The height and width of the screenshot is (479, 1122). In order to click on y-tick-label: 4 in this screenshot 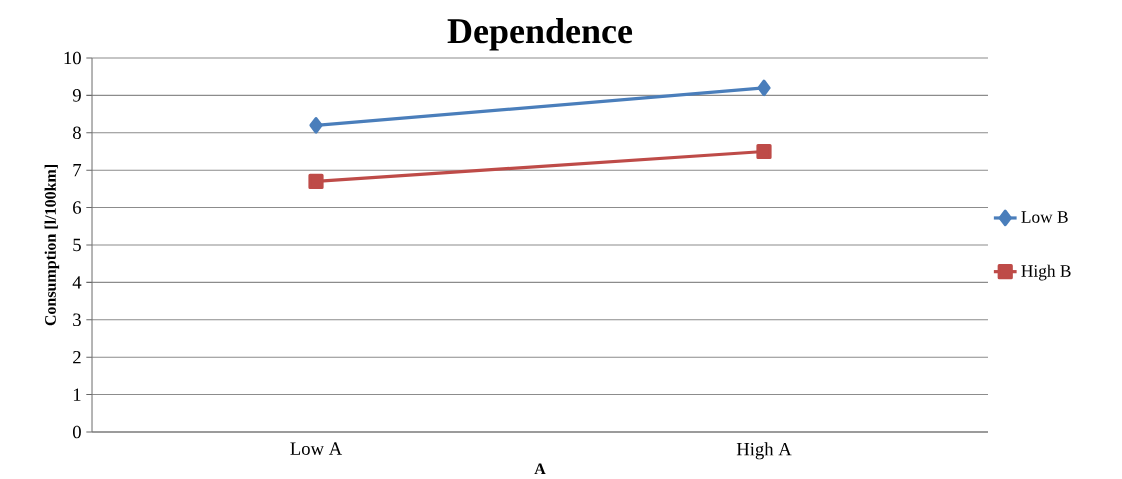, I will do `click(77, 282)`.